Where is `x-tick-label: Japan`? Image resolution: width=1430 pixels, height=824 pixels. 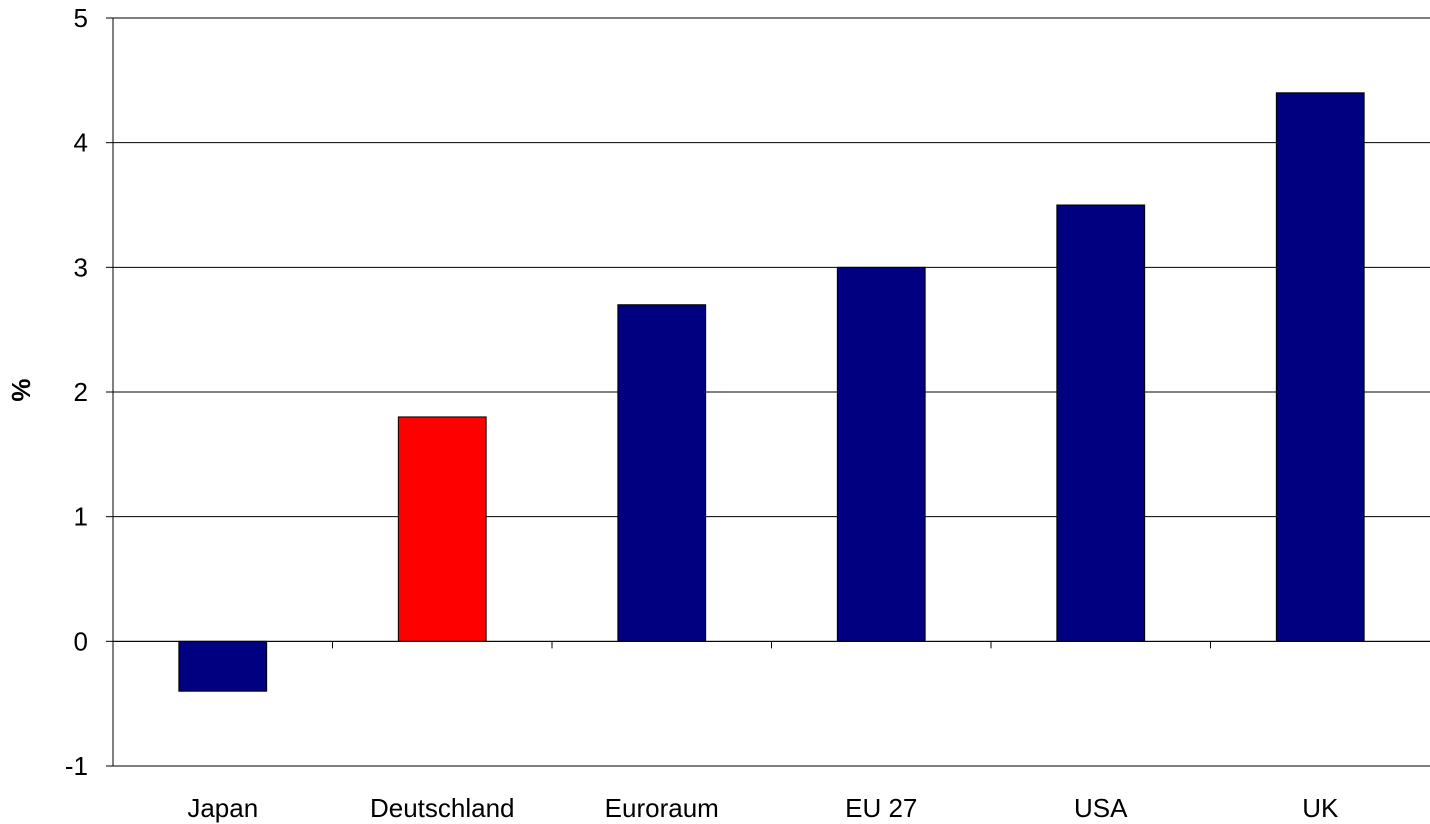 x-tick-label: Japan is located at coordinates (222, 808).